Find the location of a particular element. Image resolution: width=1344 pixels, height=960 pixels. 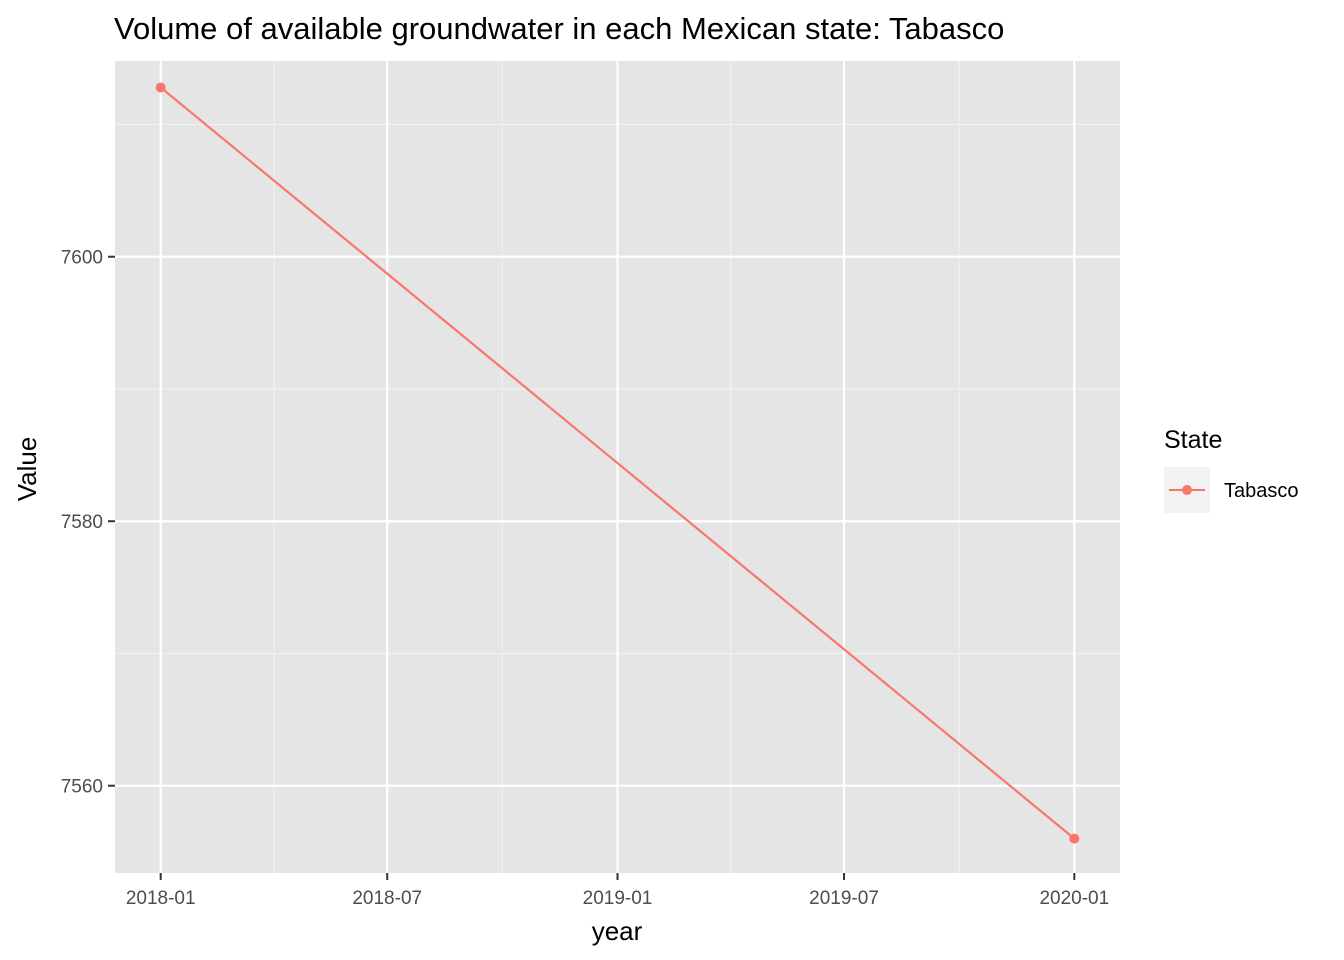

legend-key-point is located at coordinates (1187, 490).